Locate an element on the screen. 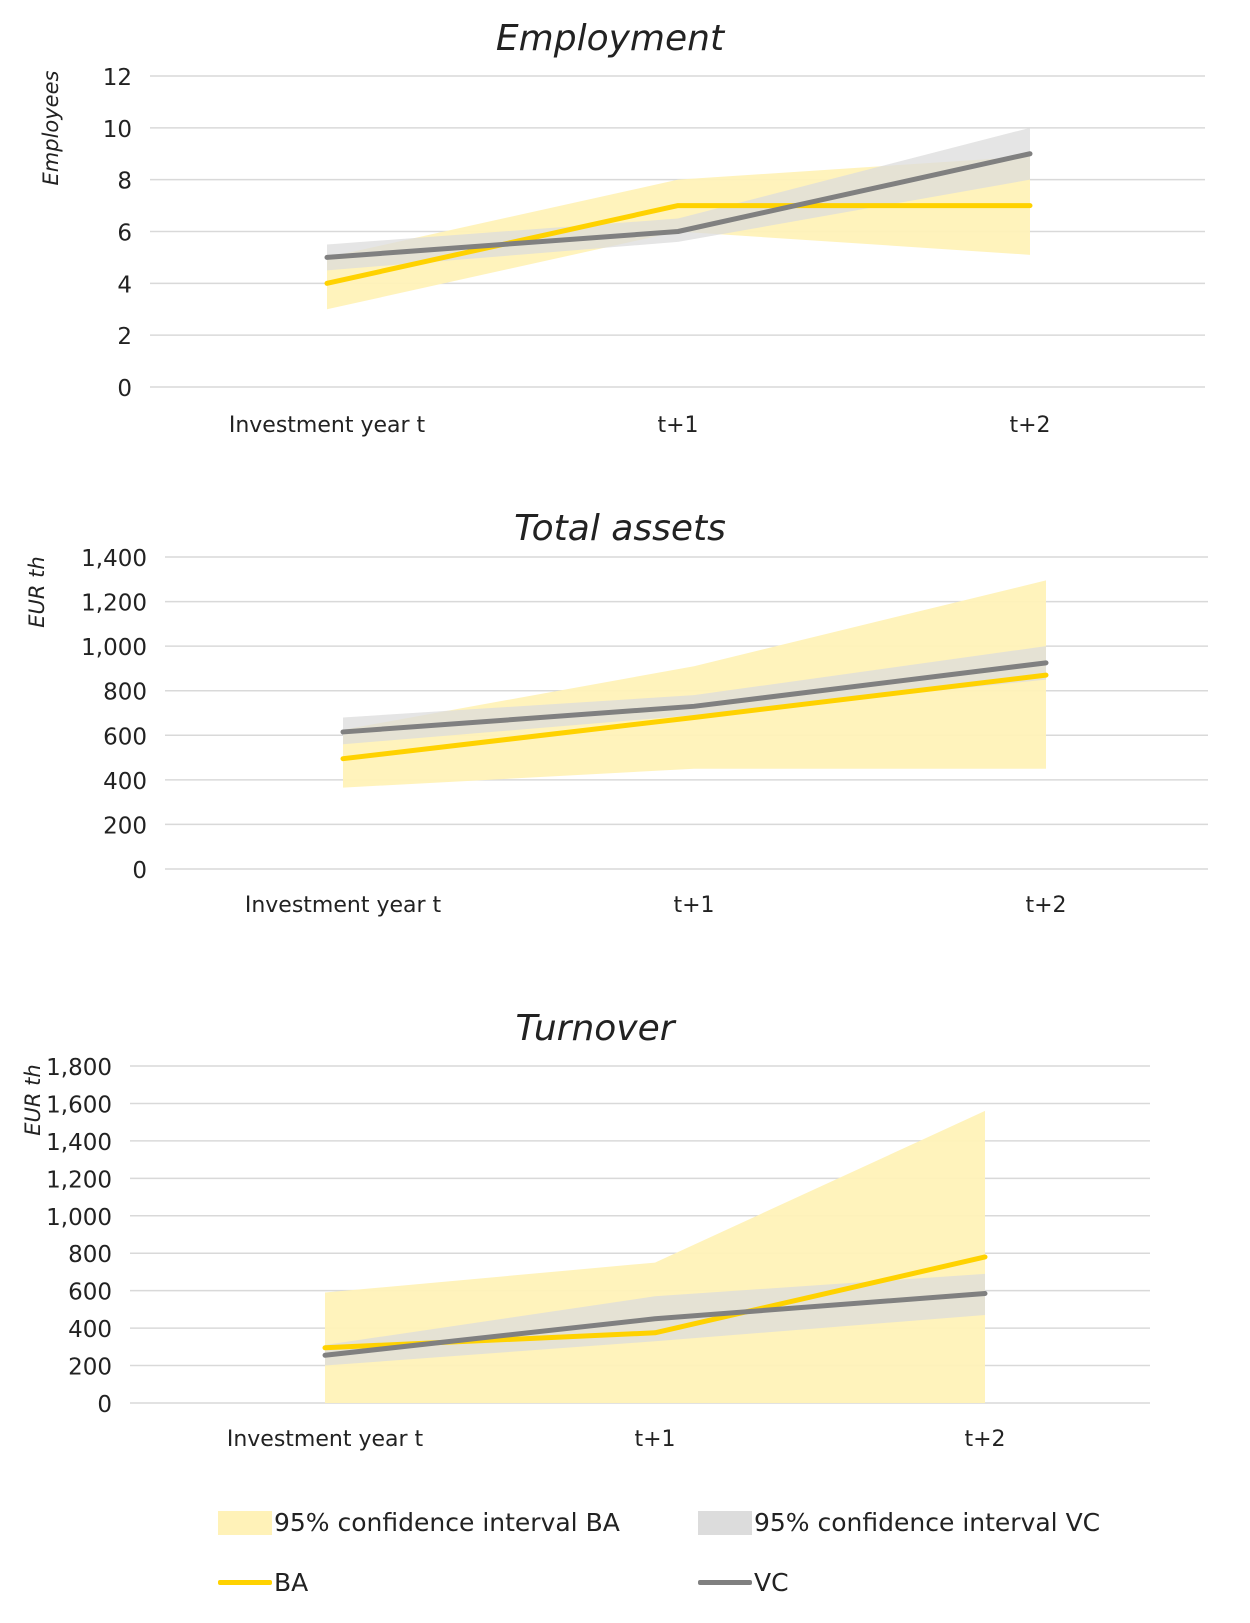  employment-category-label: Investment year t is located at coordinates (327, 425).